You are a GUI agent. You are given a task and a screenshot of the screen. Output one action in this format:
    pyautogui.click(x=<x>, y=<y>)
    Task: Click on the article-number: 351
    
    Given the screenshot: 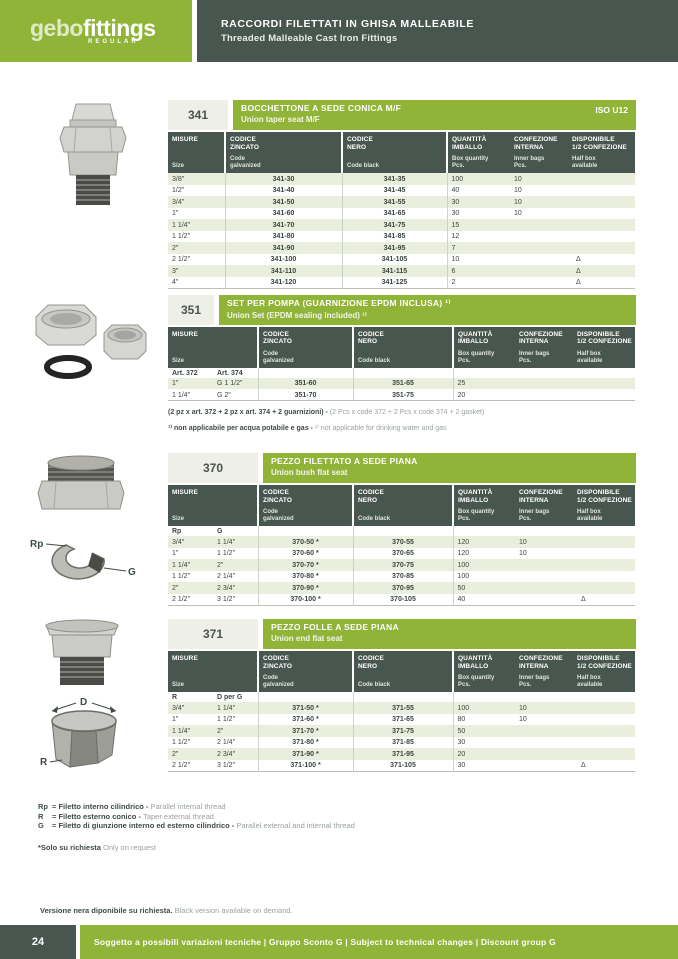 What is the action you would take?
    pyautogui.click(x=191, y=309)
    